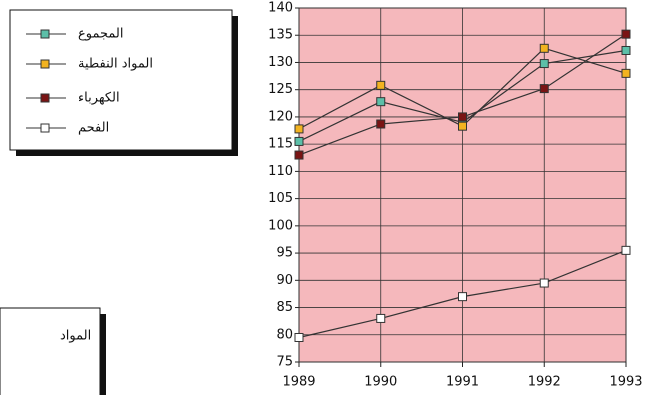 The image size is (657, 399). Describe the element at coordinates (284, 253) in the screenshot. I see `y-tick-label: 95` at that location.